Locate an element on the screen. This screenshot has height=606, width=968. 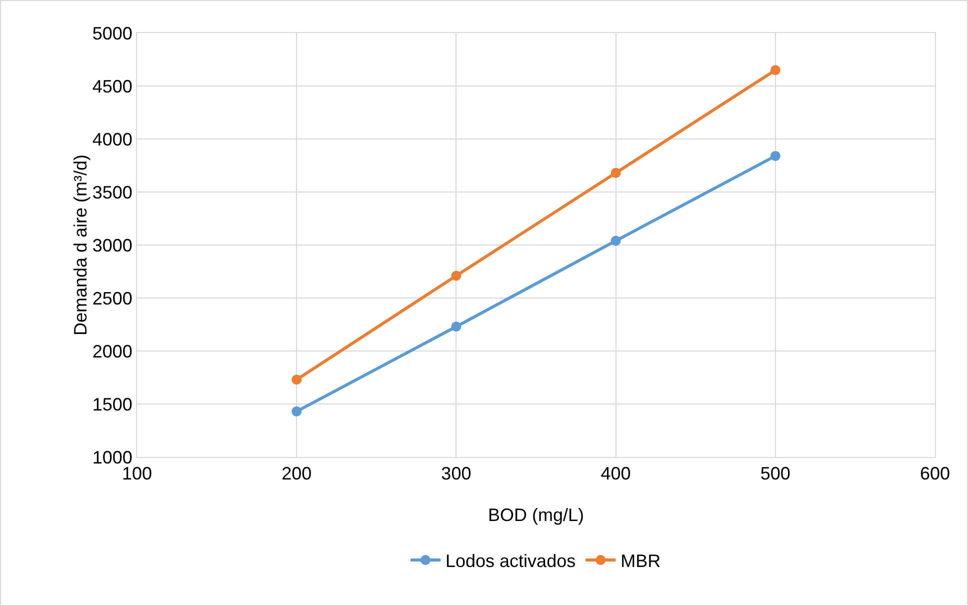
y-tick-label: 3500 is located at coordinates (112, 192).